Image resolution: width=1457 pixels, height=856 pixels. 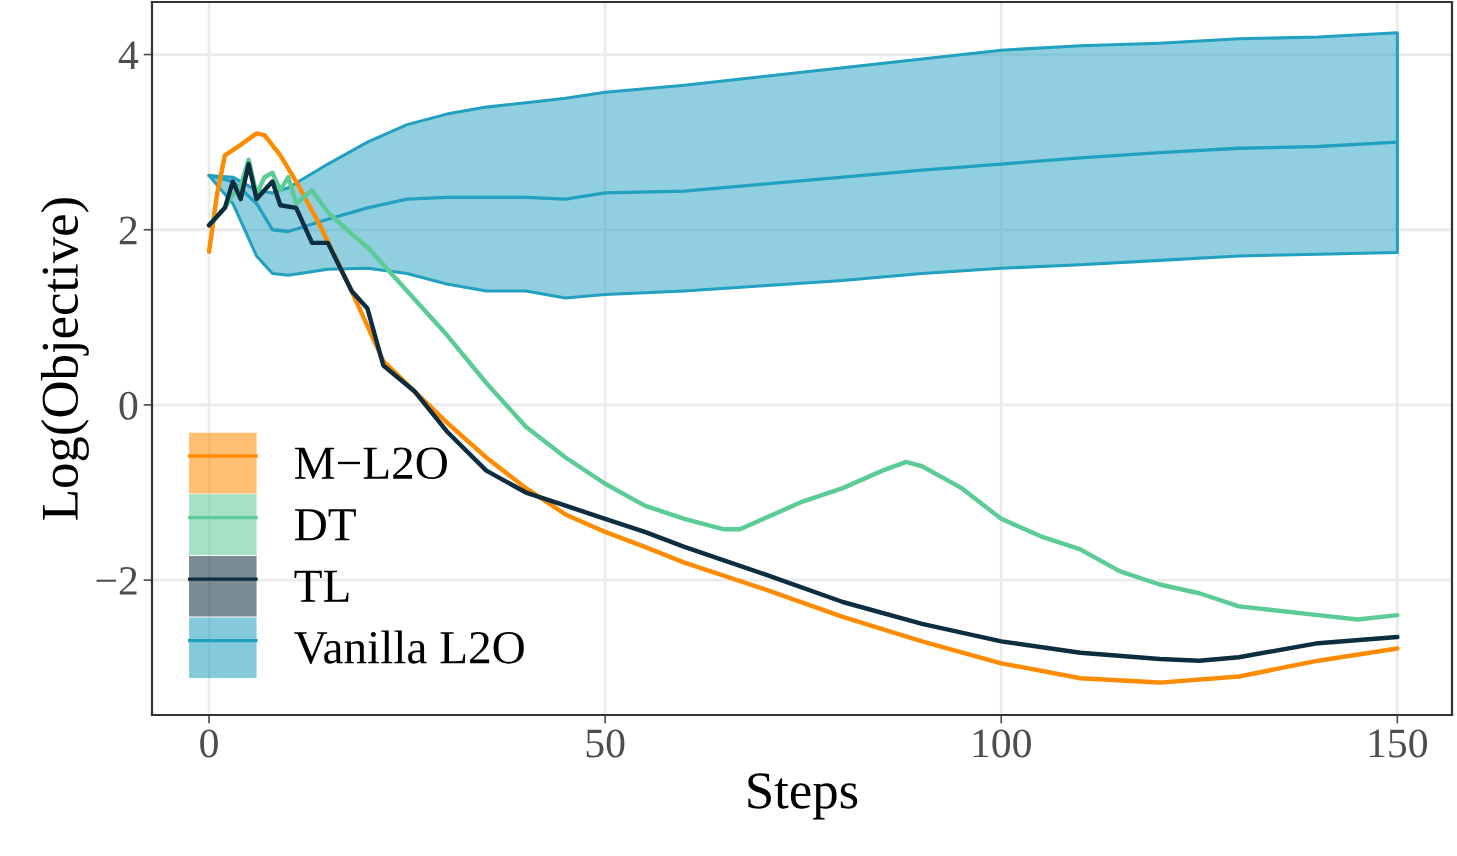 I want to click on x-tick-label: 150, so click(x=1398, y=743).